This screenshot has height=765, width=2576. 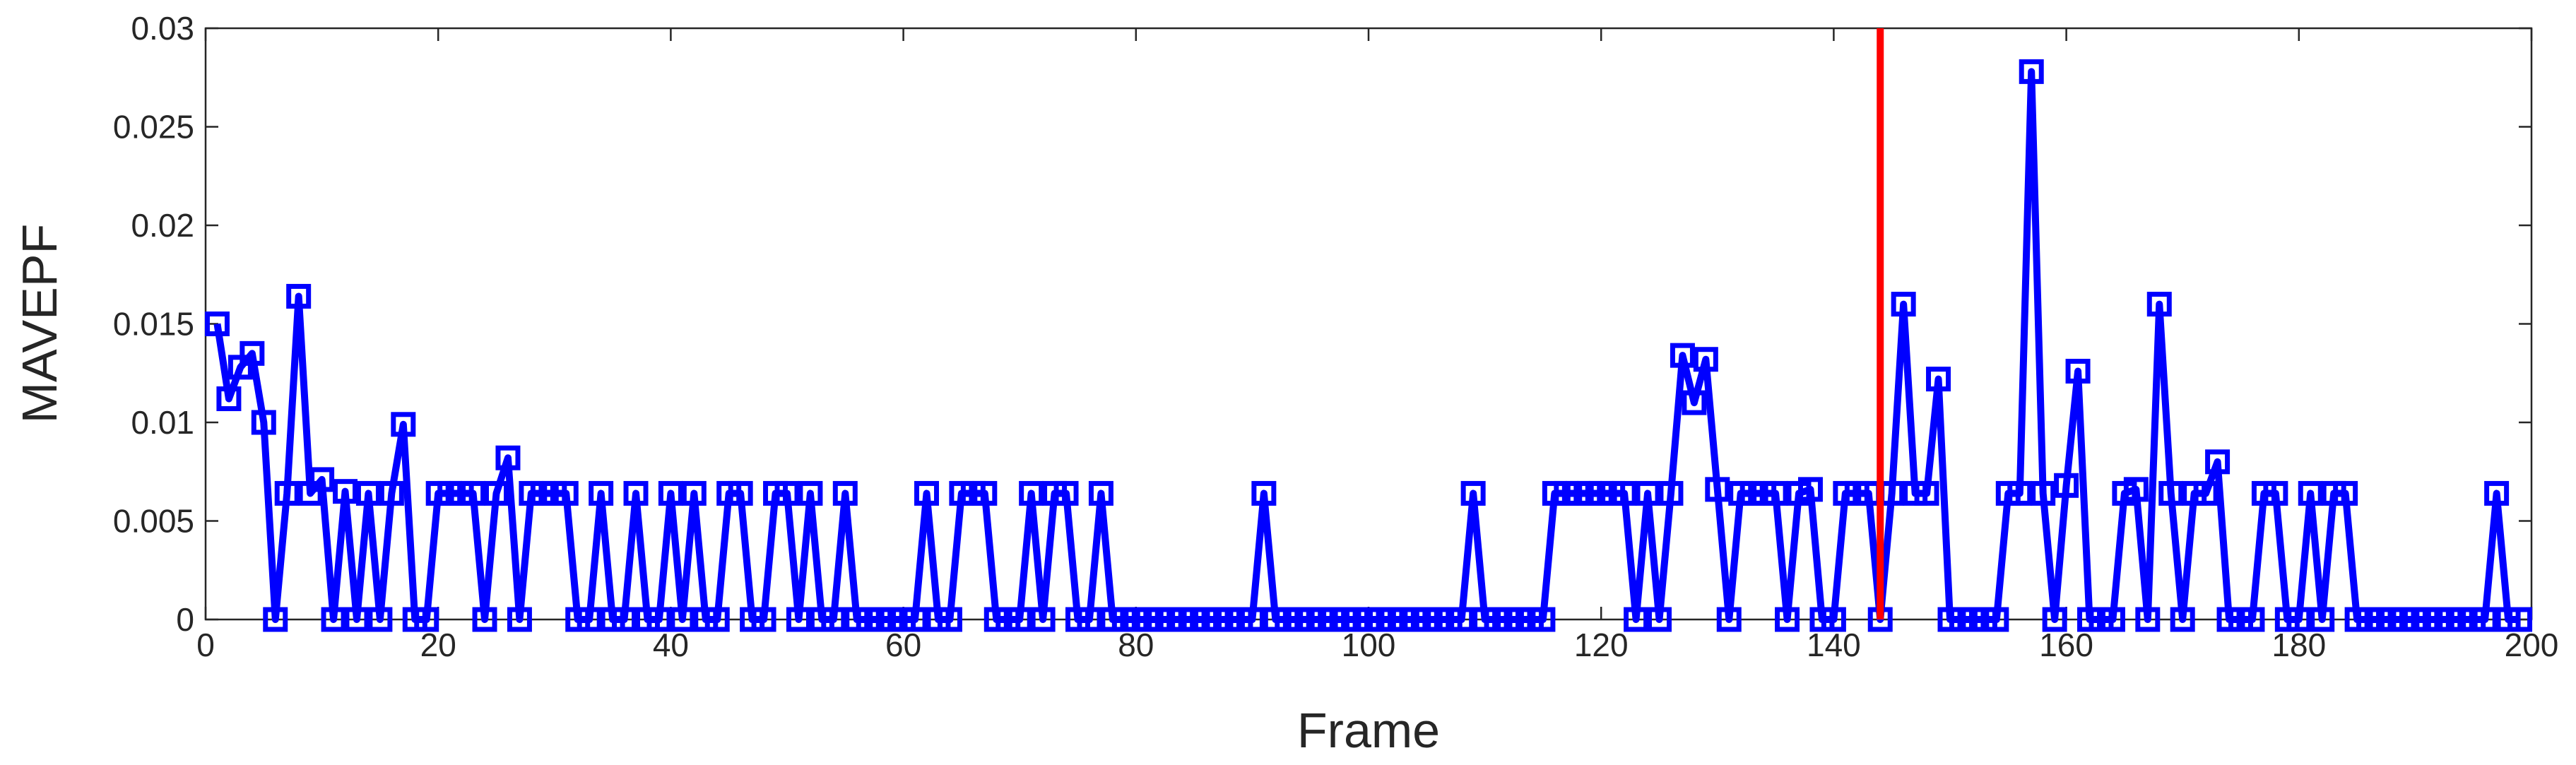 I want to click on x-tick-label: 20, so click(x=438, y=645).